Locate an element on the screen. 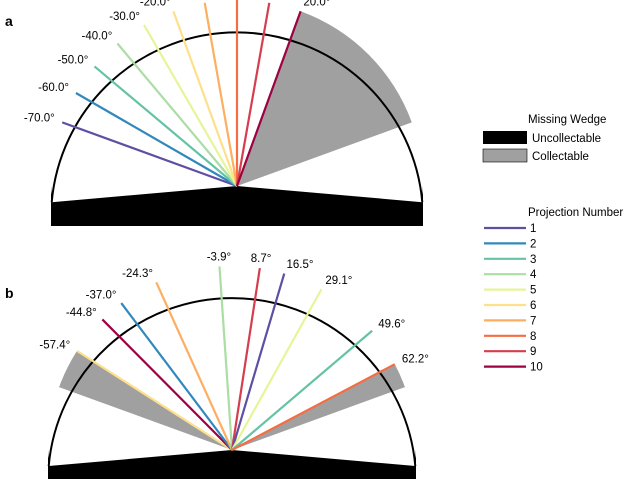 The image size is (640, 479). collectable-label: Collectable is located at coordinates (560, 157).